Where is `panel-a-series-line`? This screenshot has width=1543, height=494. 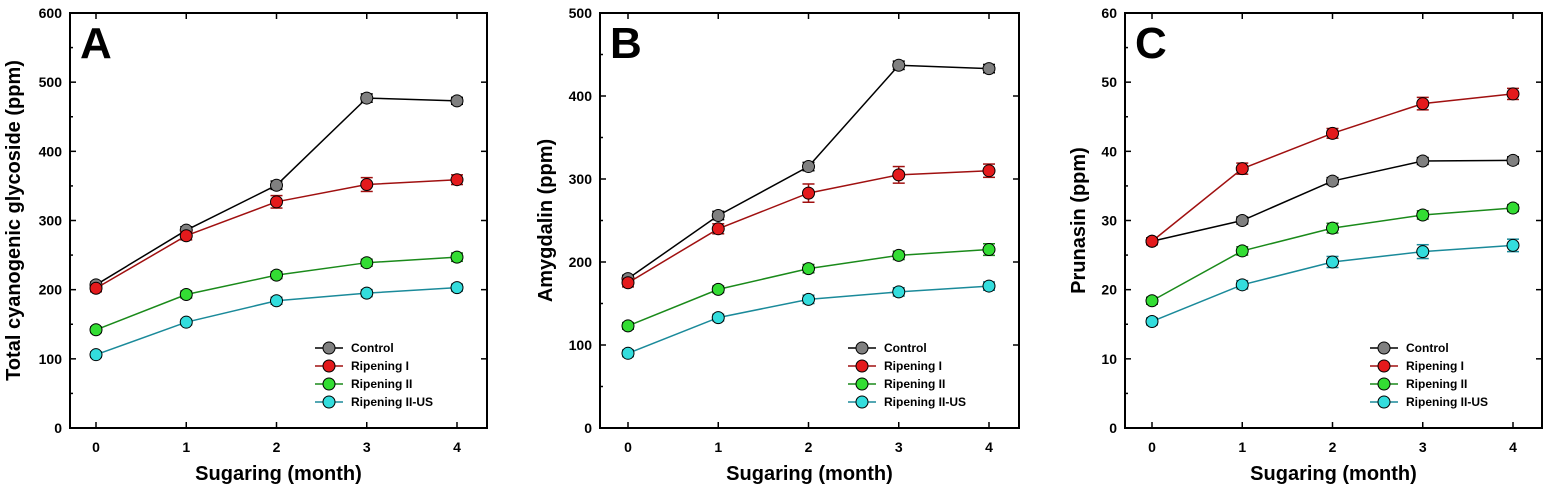
panel-a-series-line is located at coordinates (276, 293).